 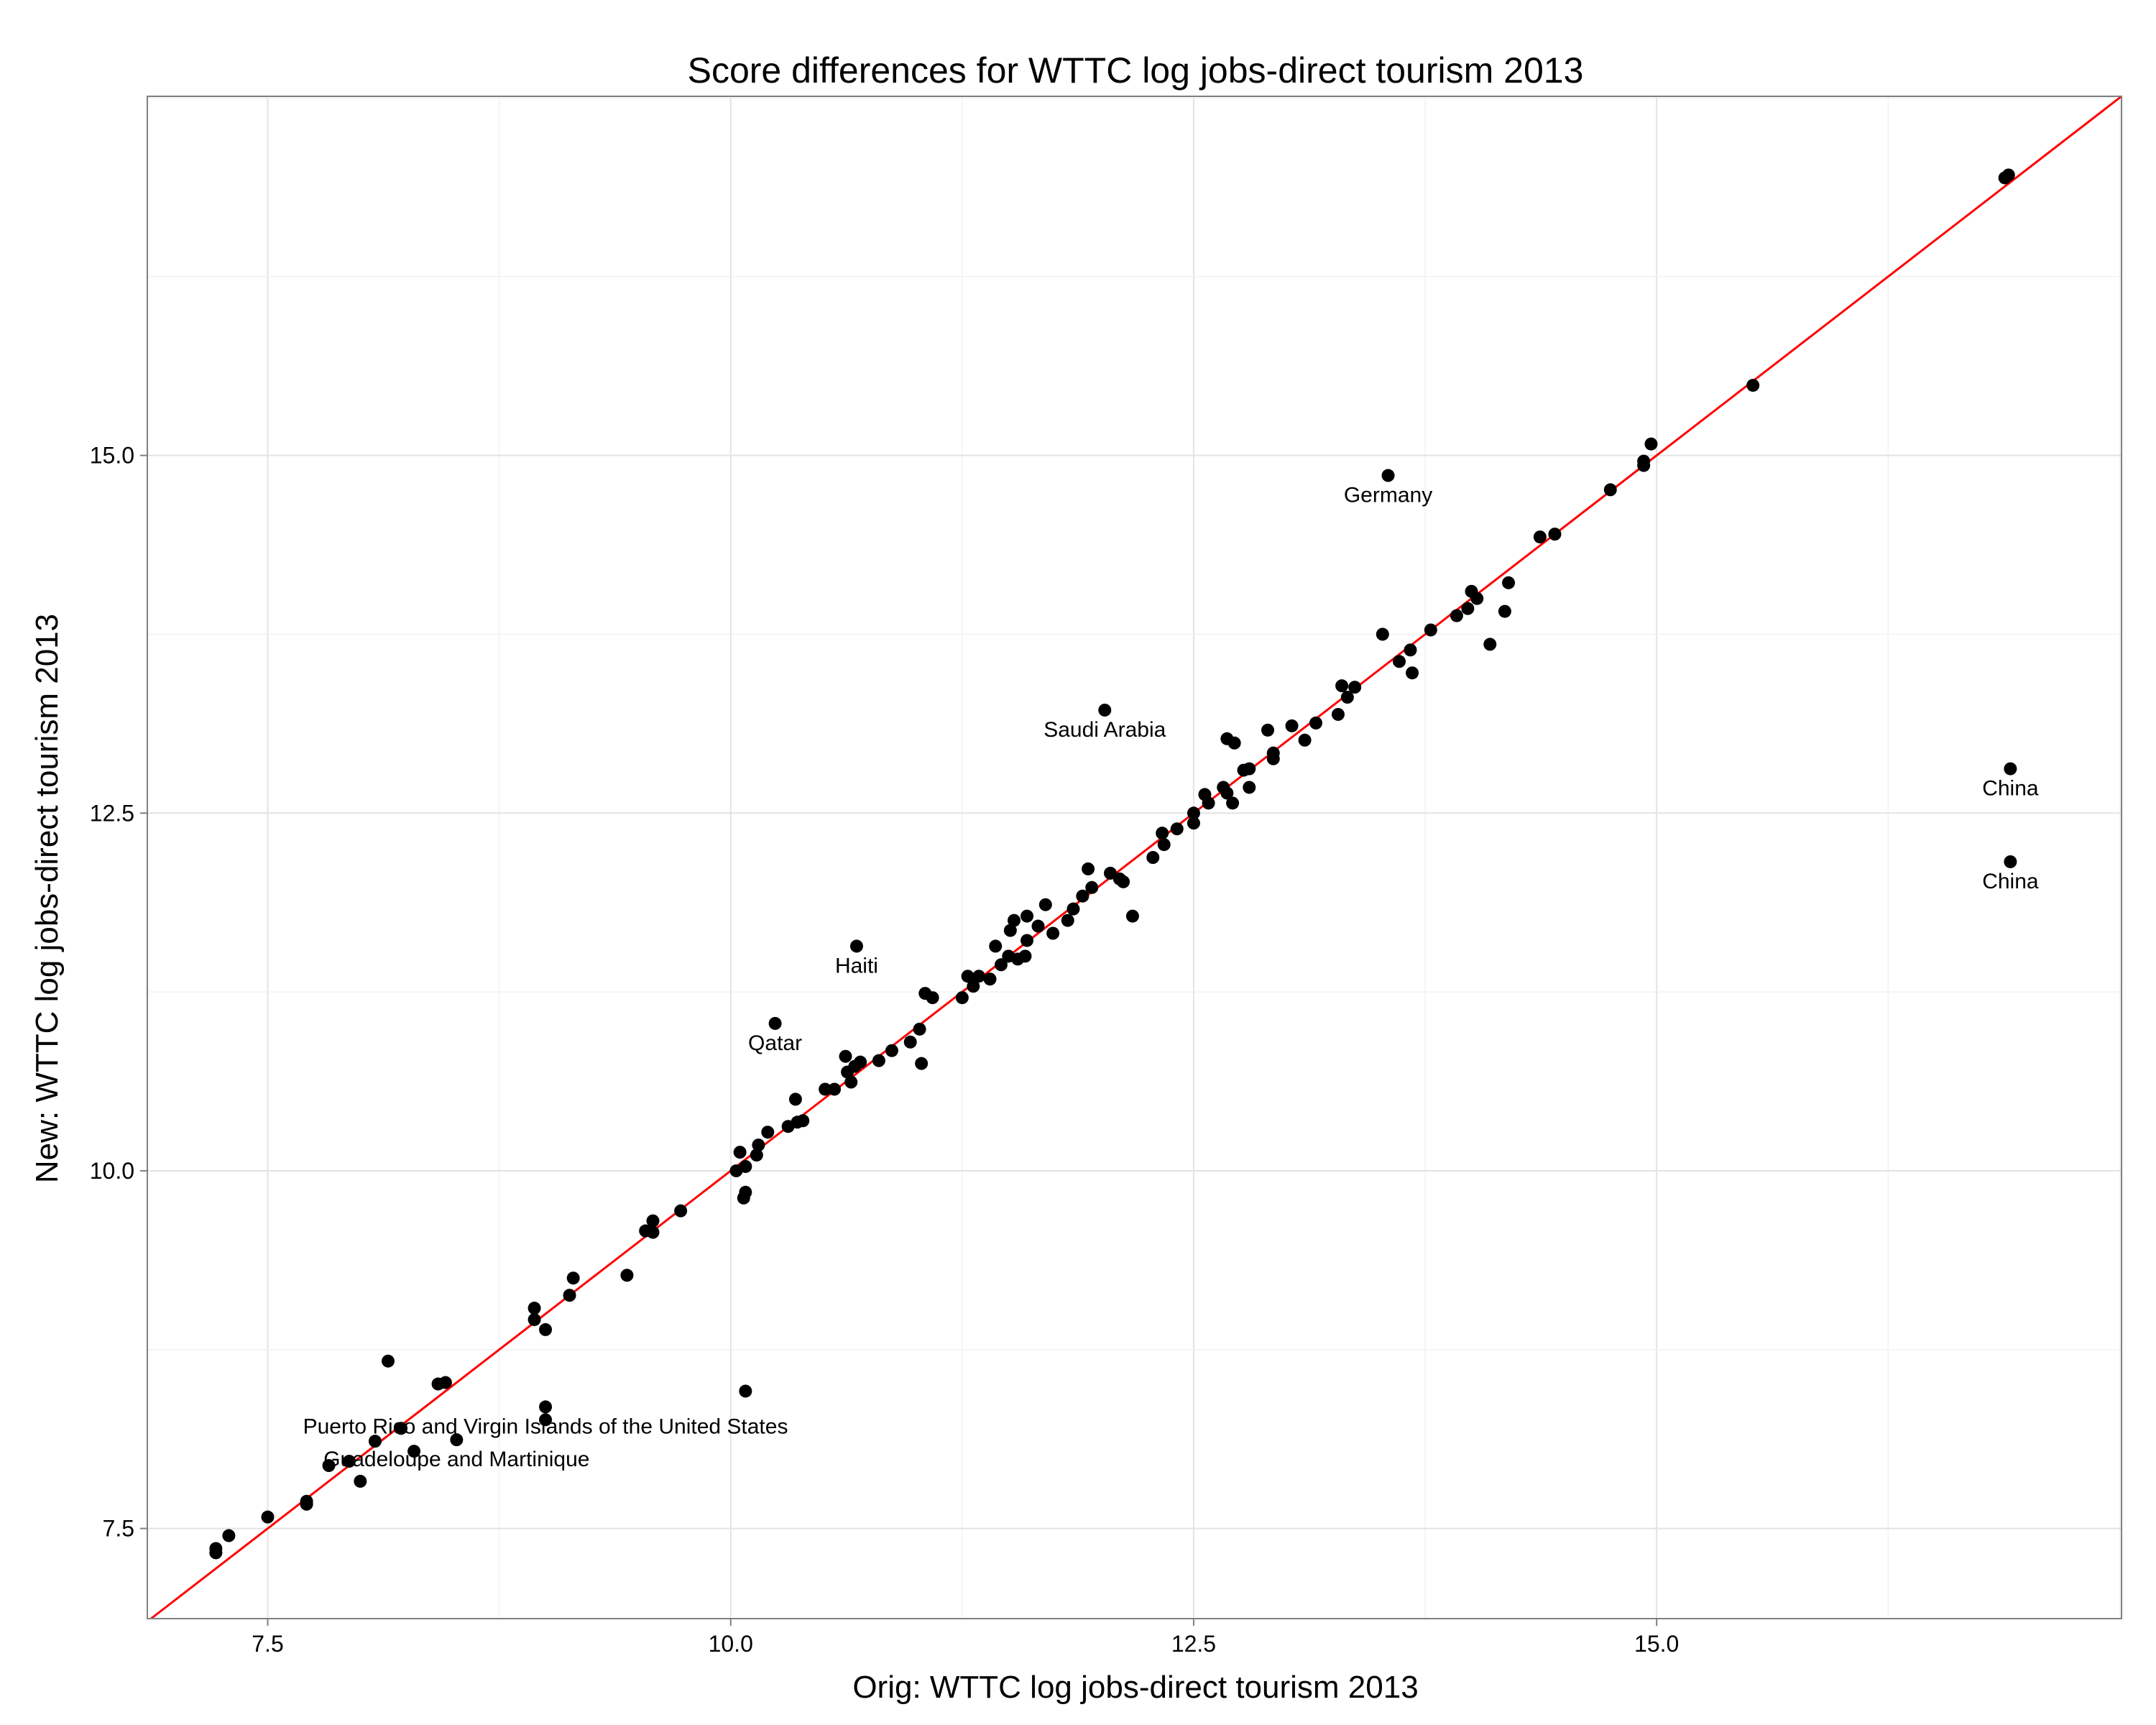 What do you see at coordinates (112, 456) in the screenshot?
I see `y-tick-label: 15.0` at bounding box center [112, 456].